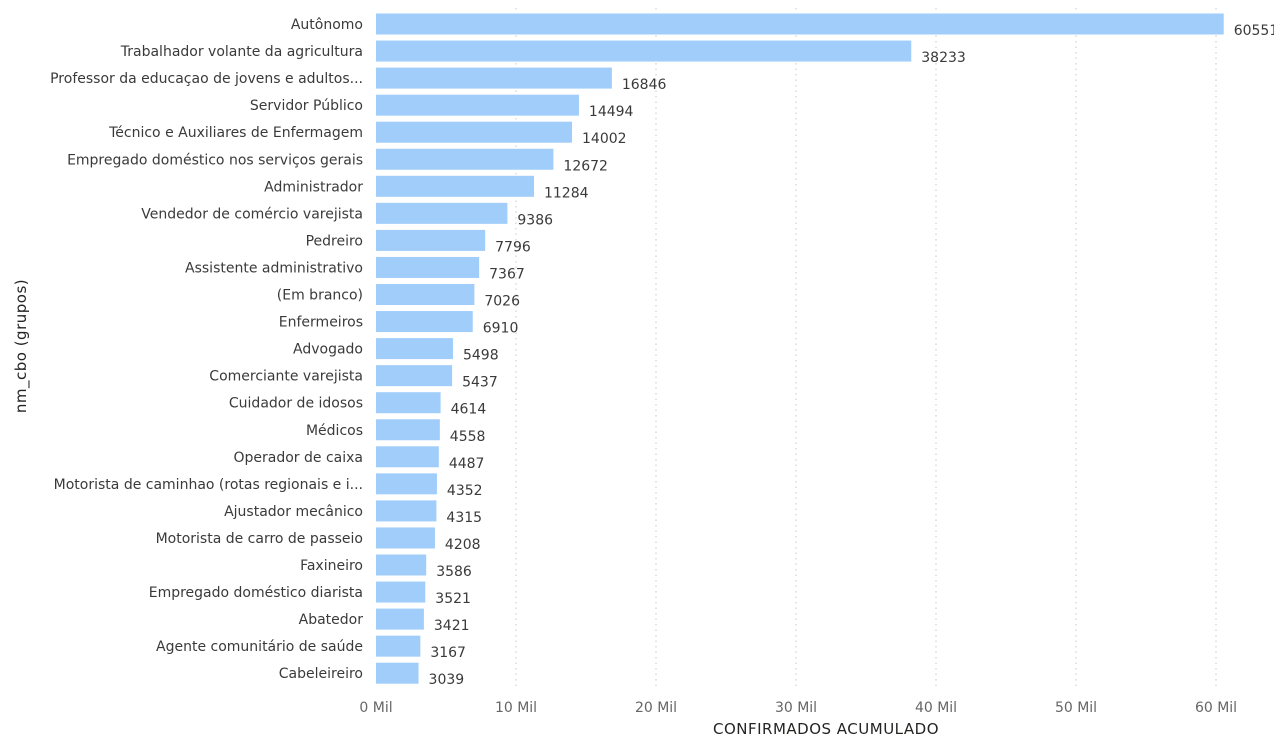  What do you see at coordinates (566, 193) in the screenshot?
I see `data-label: 11284` at bounding box center [566, 193].